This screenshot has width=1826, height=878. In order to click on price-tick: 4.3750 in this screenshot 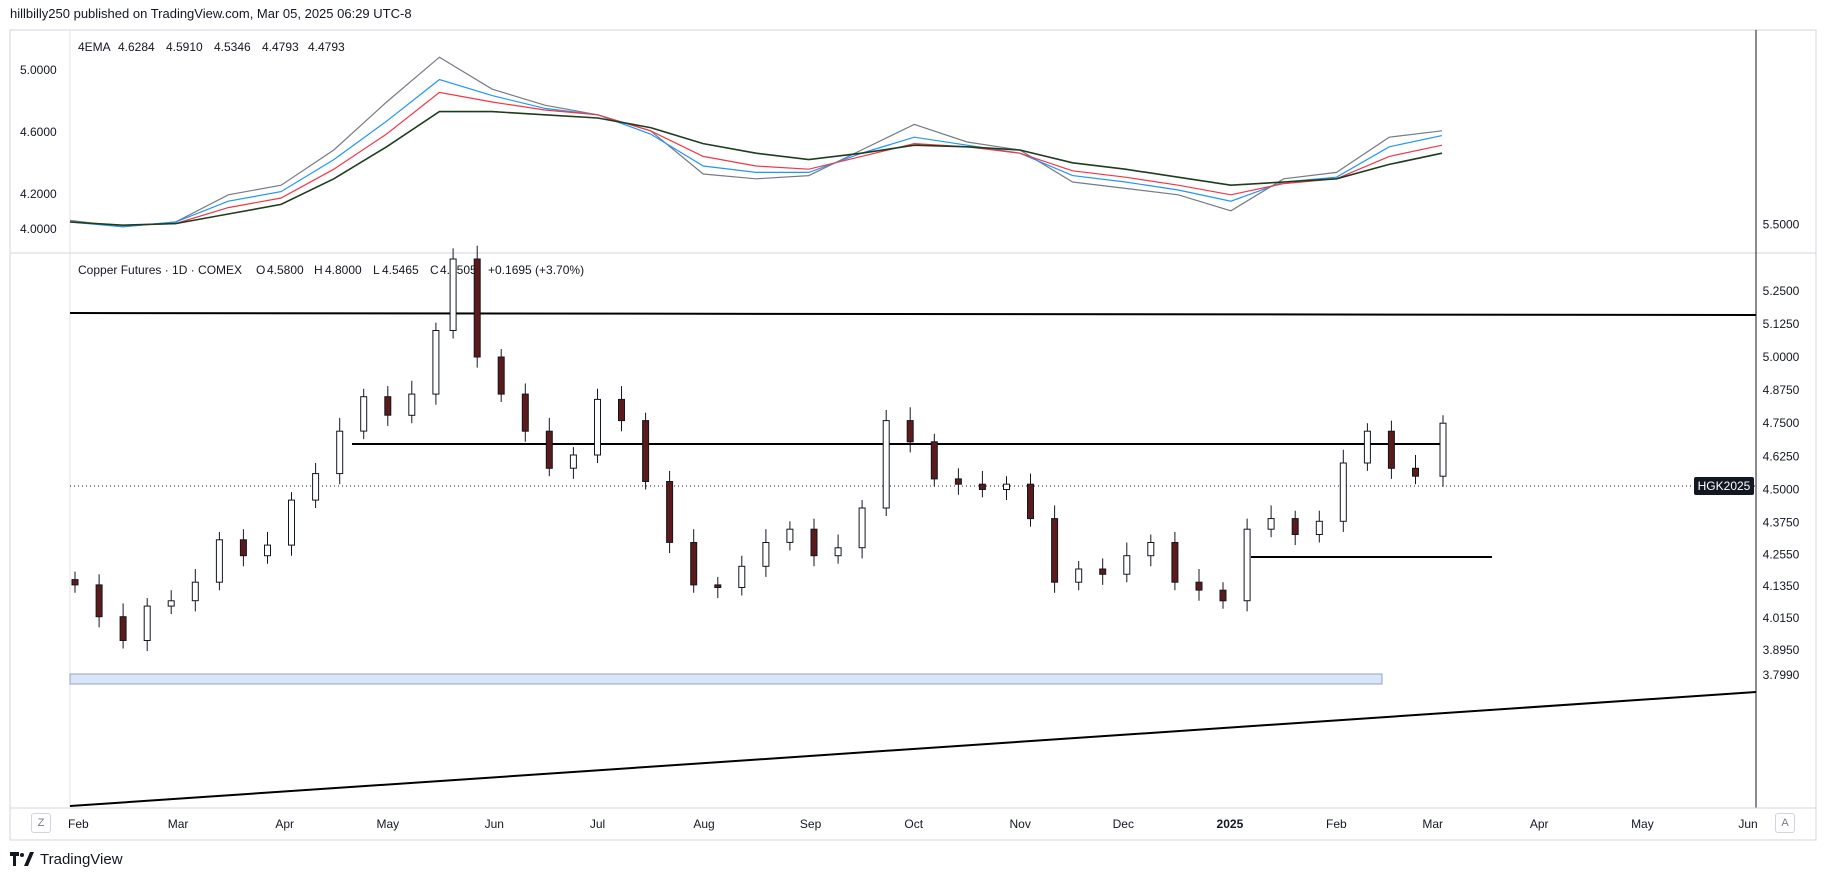, I will do `click(1781, 523)`.